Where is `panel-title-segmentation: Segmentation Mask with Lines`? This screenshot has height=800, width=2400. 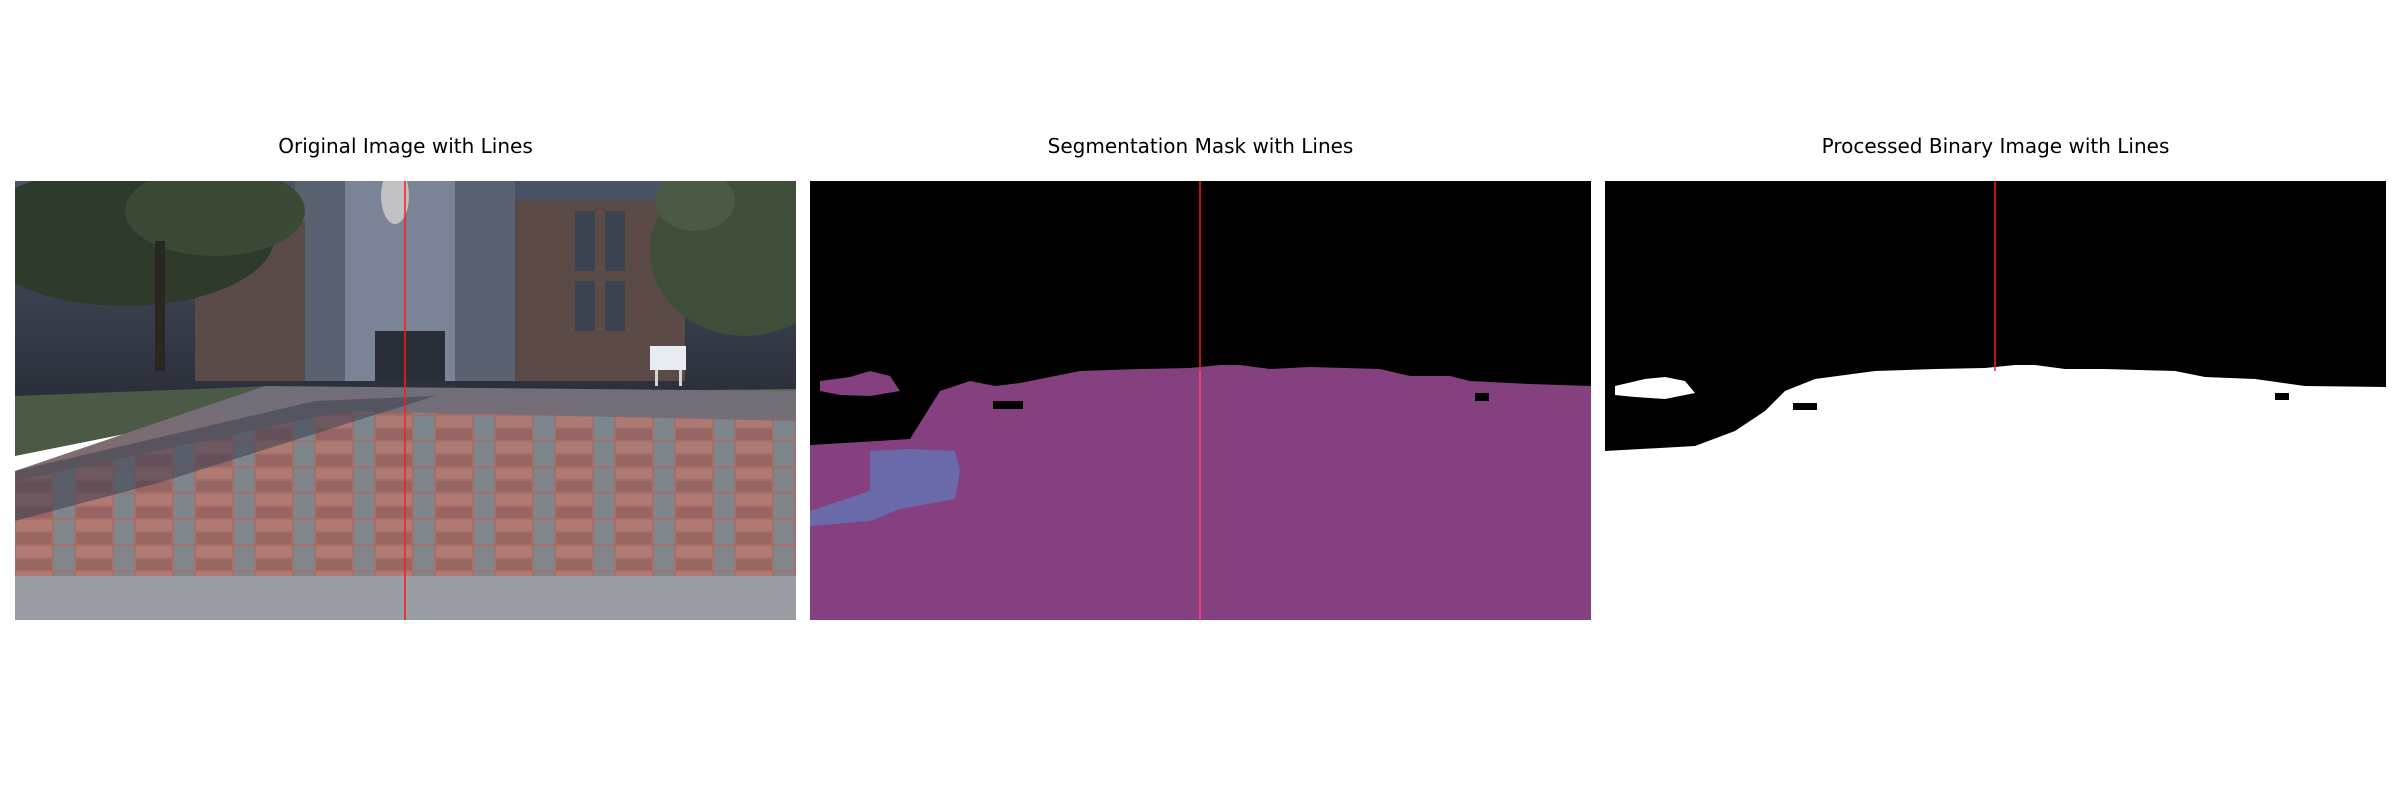
panel-title-segmentation: Segmentation Mask with Lines is located at coordinates (1200, 146).